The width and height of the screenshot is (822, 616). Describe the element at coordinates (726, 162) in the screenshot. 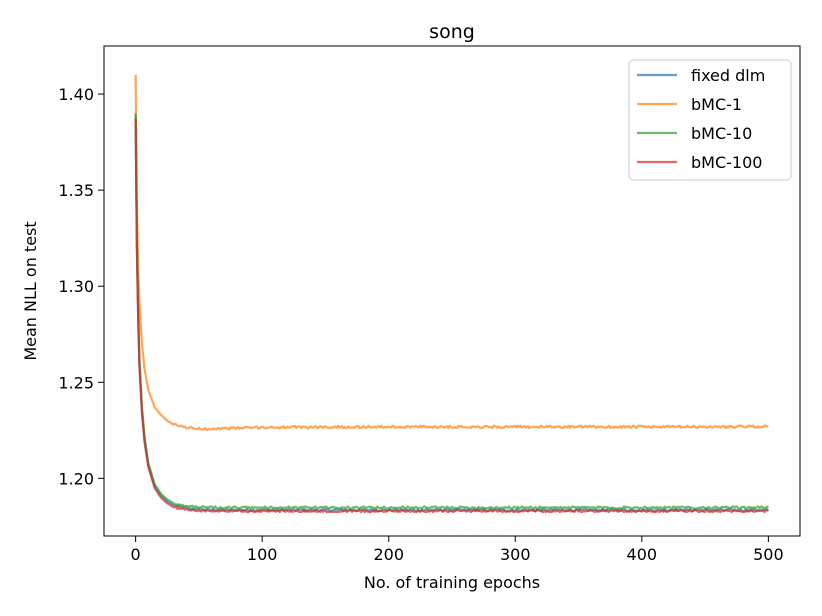

I see `legend-label: bMC-100` at that location.